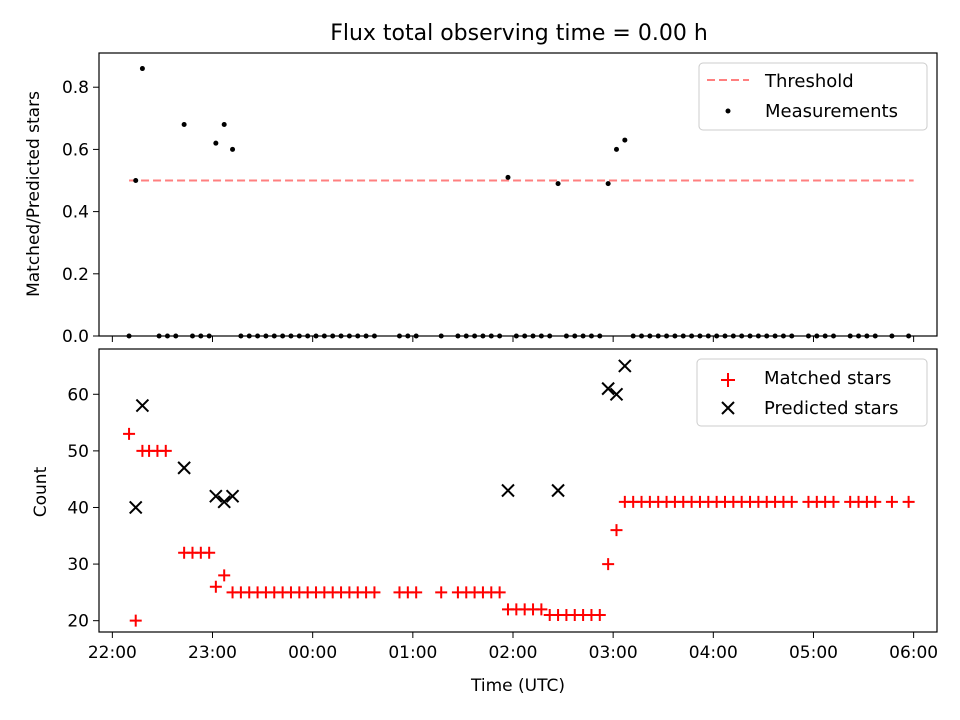 Image resolution: width=960 pixels, height=720 pixels. What do you see at coordinates (78, 565) in the screenshot?
I see `bottom-y-tick-label: 30` at bounding box center [78, 565].